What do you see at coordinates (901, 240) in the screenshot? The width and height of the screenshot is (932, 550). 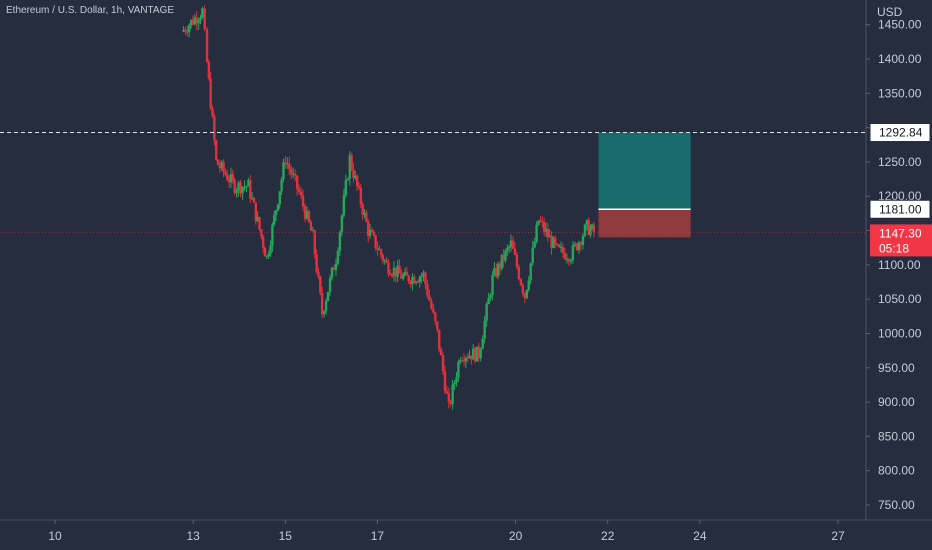 I see `last-price-badge` at bounding box center [901, 240].